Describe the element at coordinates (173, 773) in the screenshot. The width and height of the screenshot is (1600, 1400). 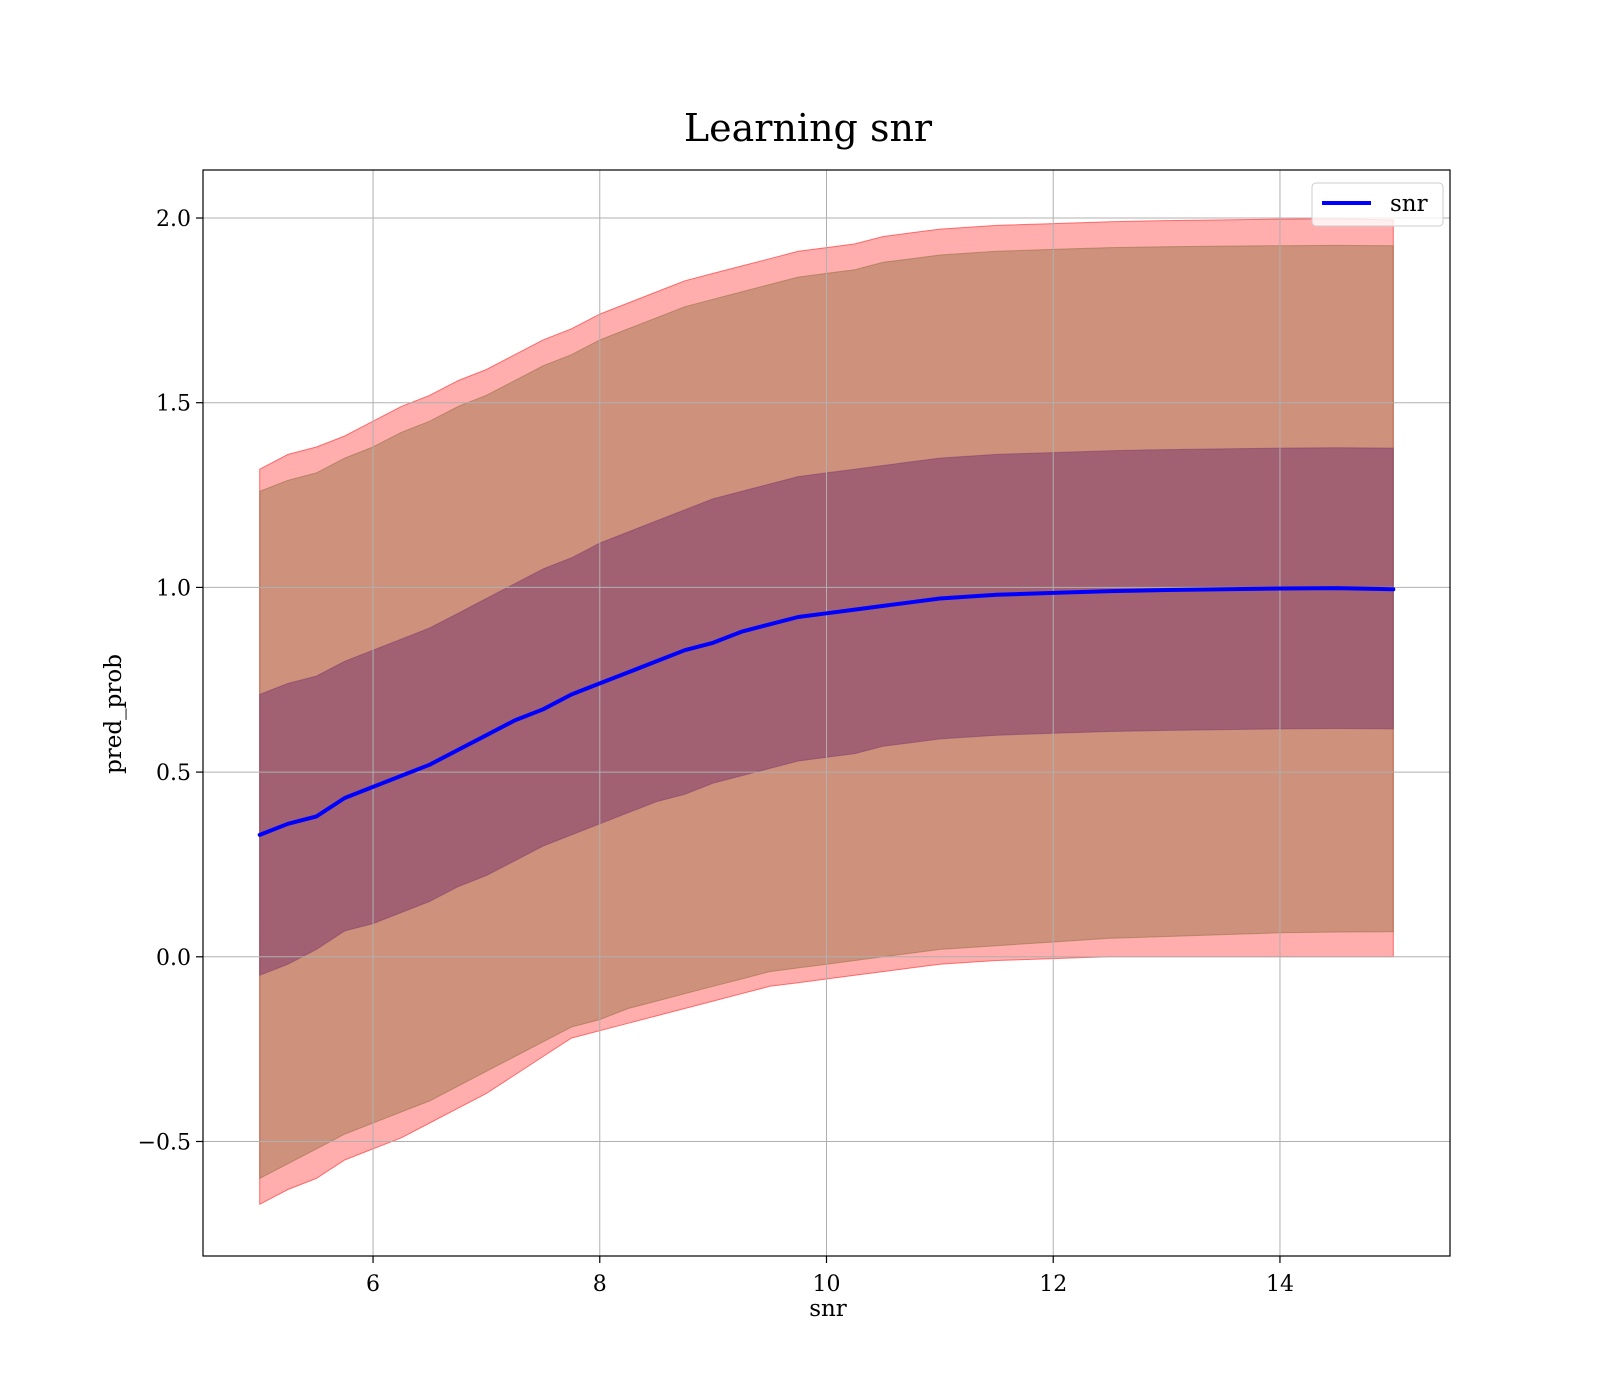
I see `y-tick-label-2: 0.5` at that location.